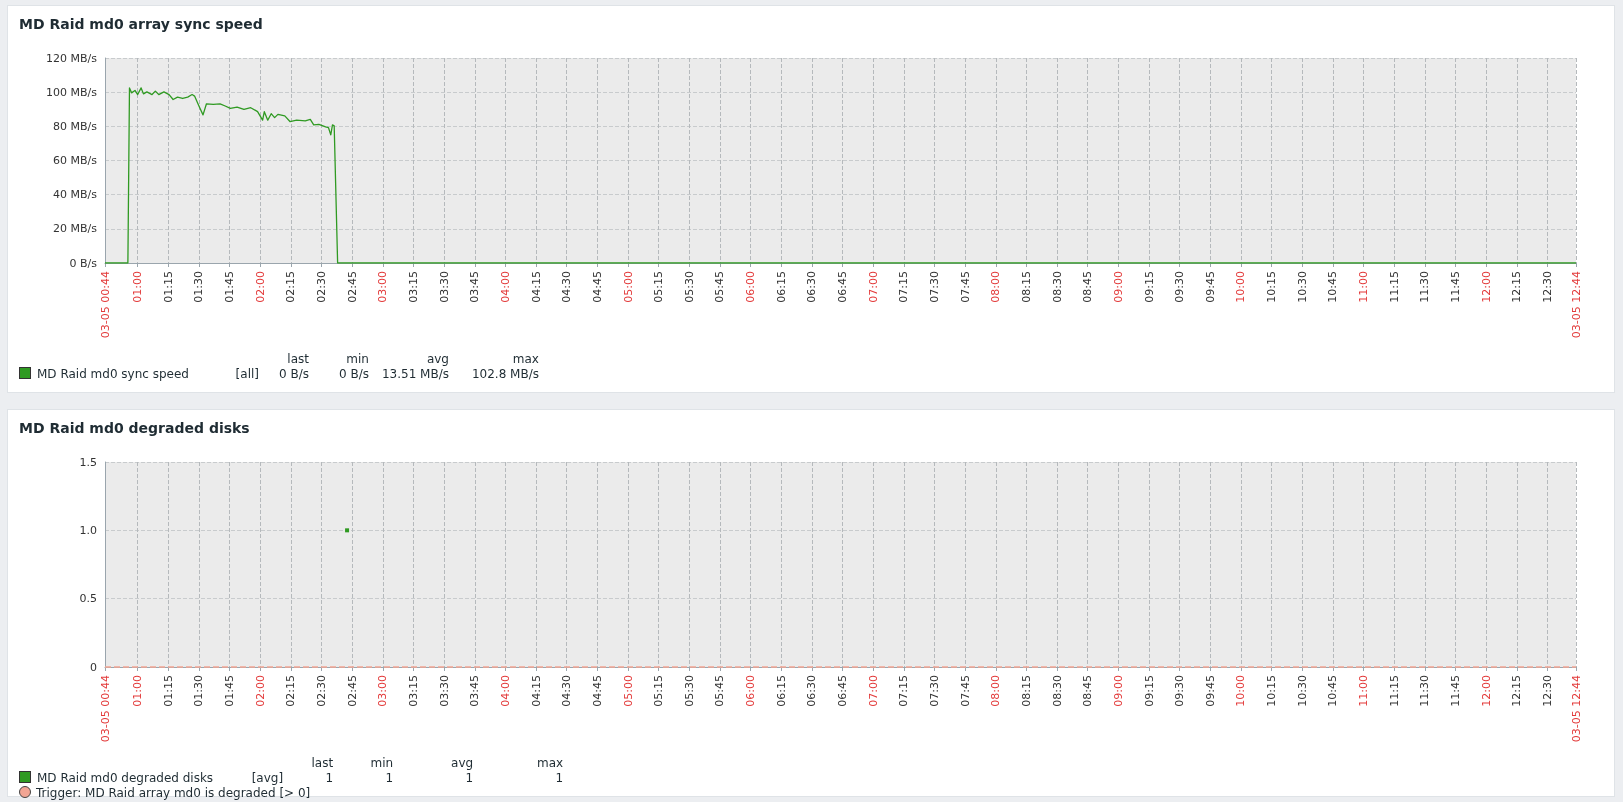 This screenshot has width=1623, height=802. Describe the element at coordinates (230, 691) in the screenshot. I see `x-tick-label: 01:45` at that location.